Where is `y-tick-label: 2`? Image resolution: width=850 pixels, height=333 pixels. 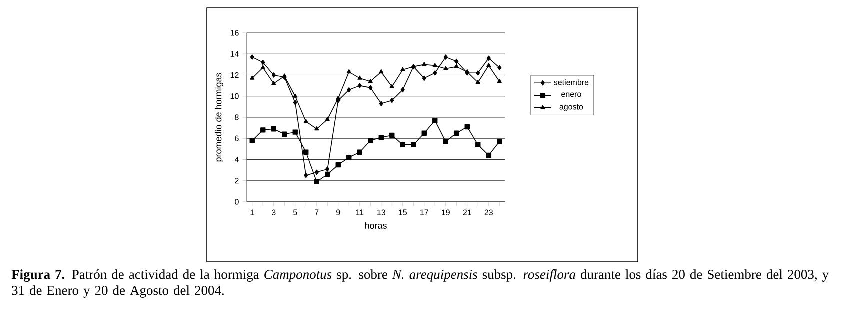
y-tick-label: 2 is located at coordinates (237, 181).